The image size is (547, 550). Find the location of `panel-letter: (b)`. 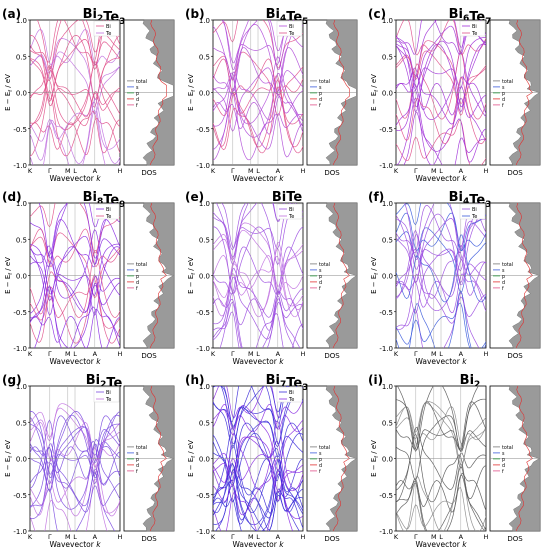

panel-letter: (b) is located at coordinates (195, 14).